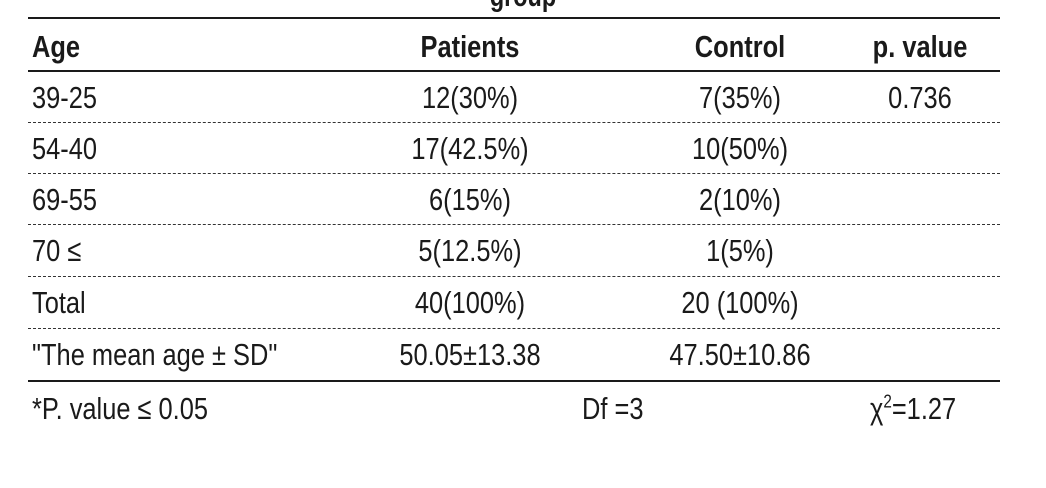 This screenshot has width=1046, height=488. Describe the element at coordinates (924, 408) in the screenshot. I see `chi-value: =1.27` at that location.